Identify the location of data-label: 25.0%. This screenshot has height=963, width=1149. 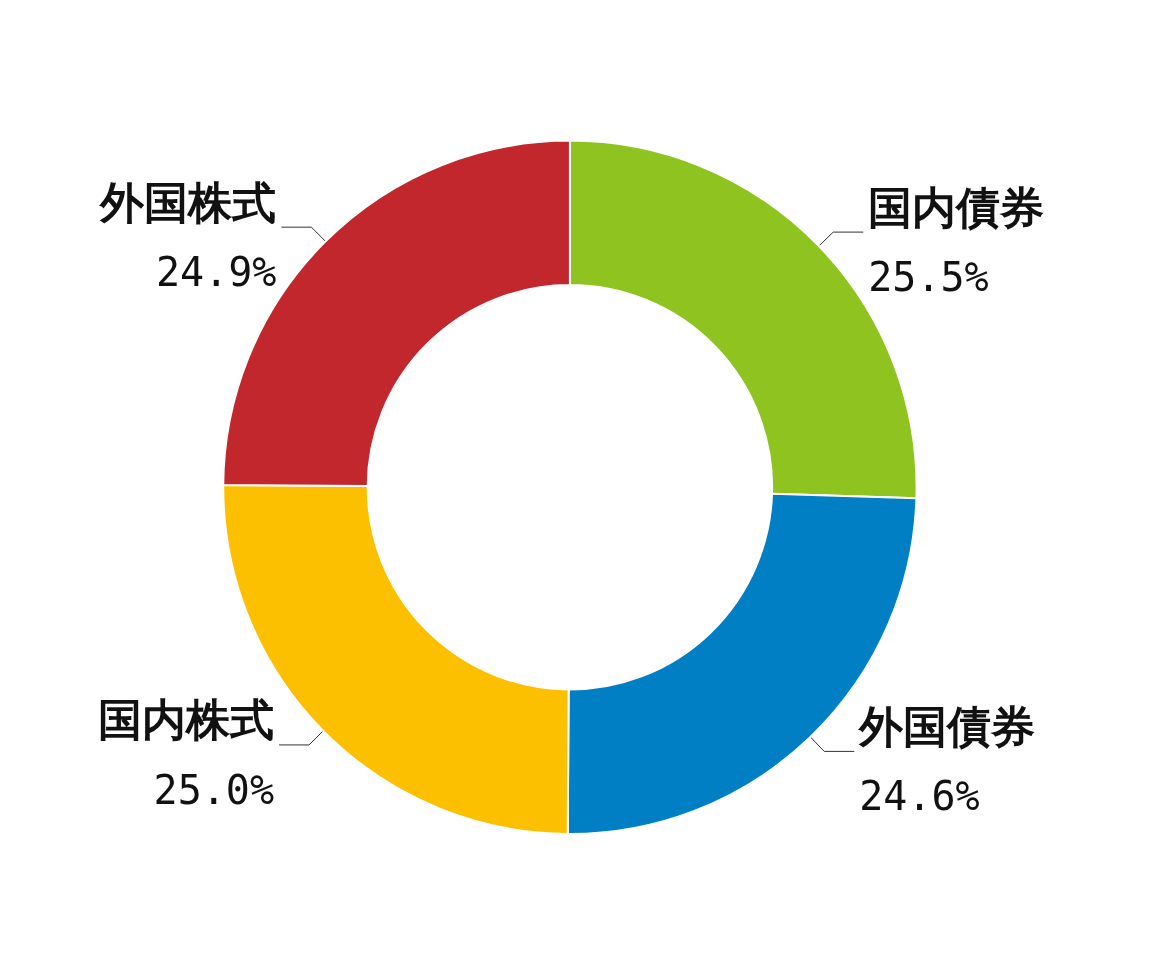
(213, 789).